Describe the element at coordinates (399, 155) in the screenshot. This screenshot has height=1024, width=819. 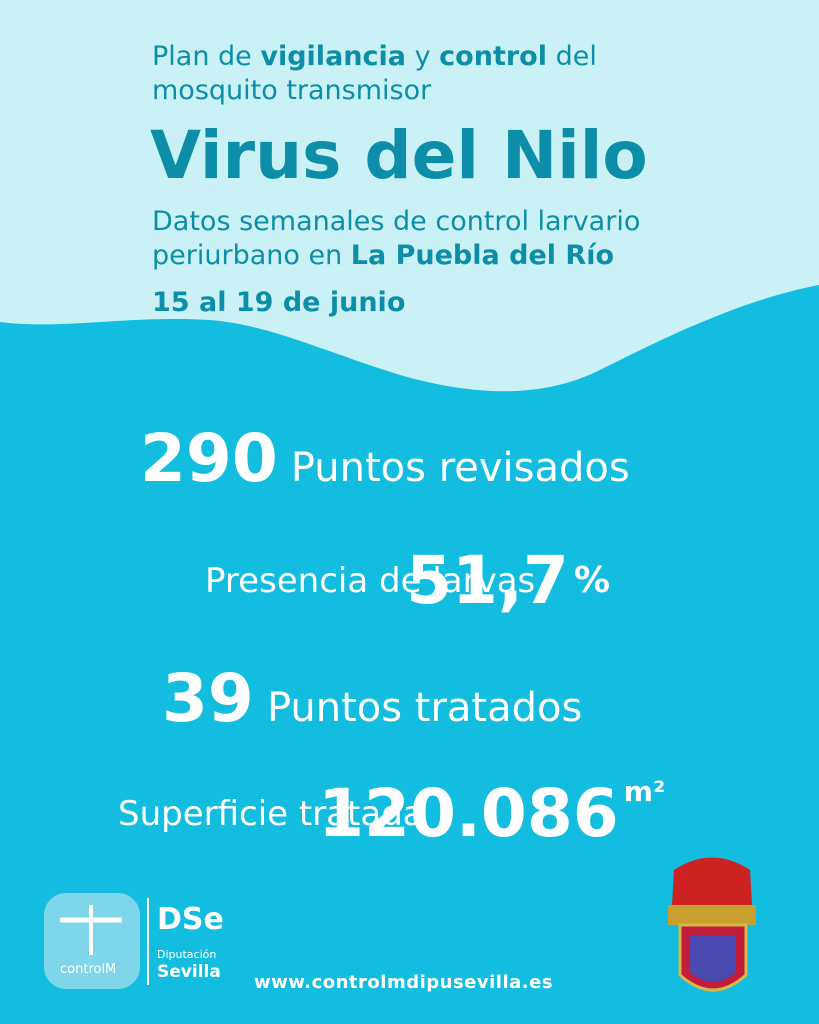
I see `title: Virus del Nilo` at that location.